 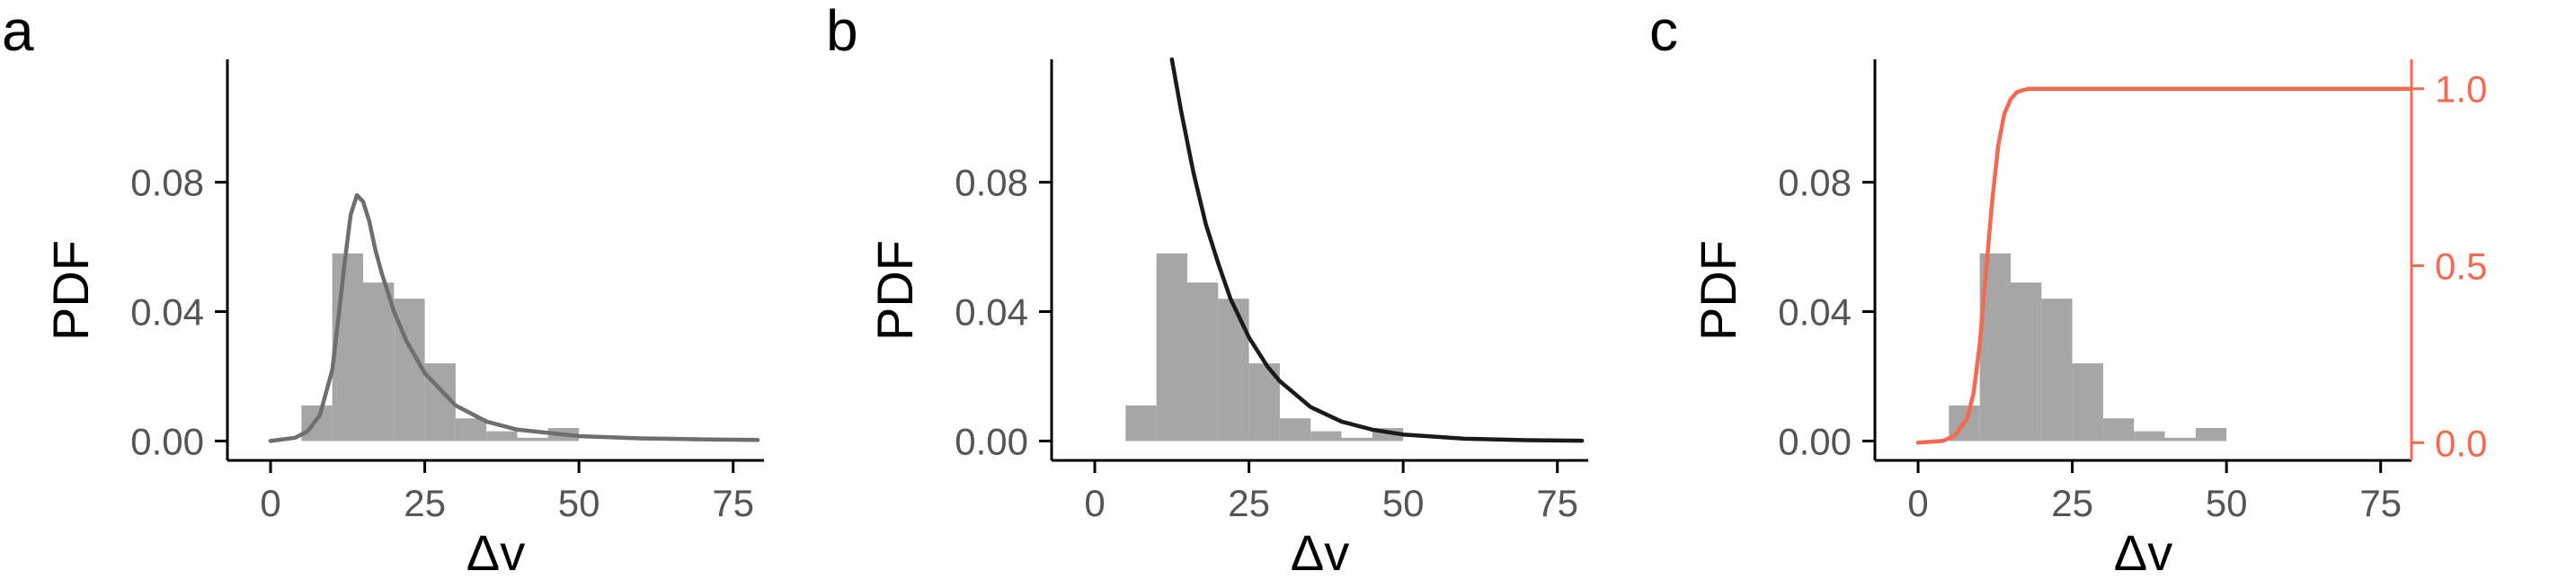 What do you see at coordinates (2461, 443) in the screenshot?
I see `y2-tick-label-0: 0.0` at bounding box center [2461, 443].